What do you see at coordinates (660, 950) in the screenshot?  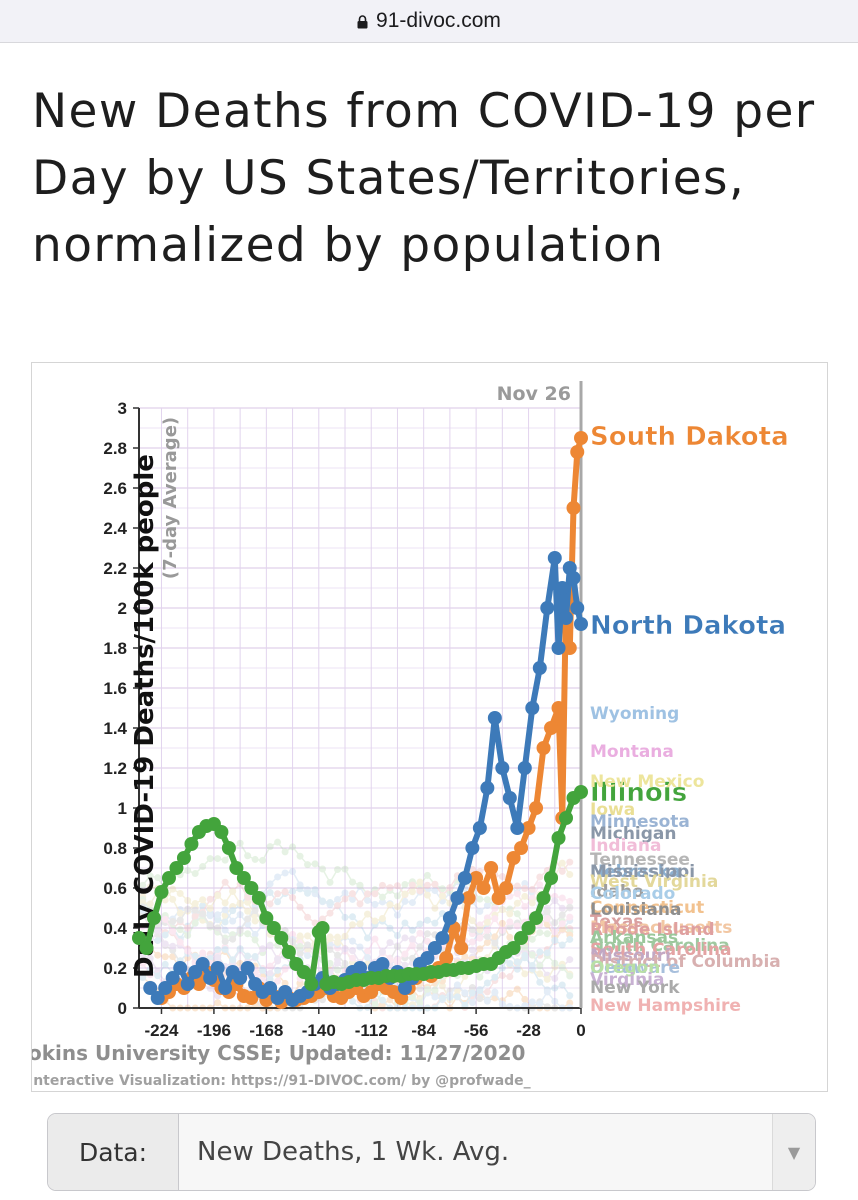 I see `state-label: South Carolina` at bounding box center [660, 950].